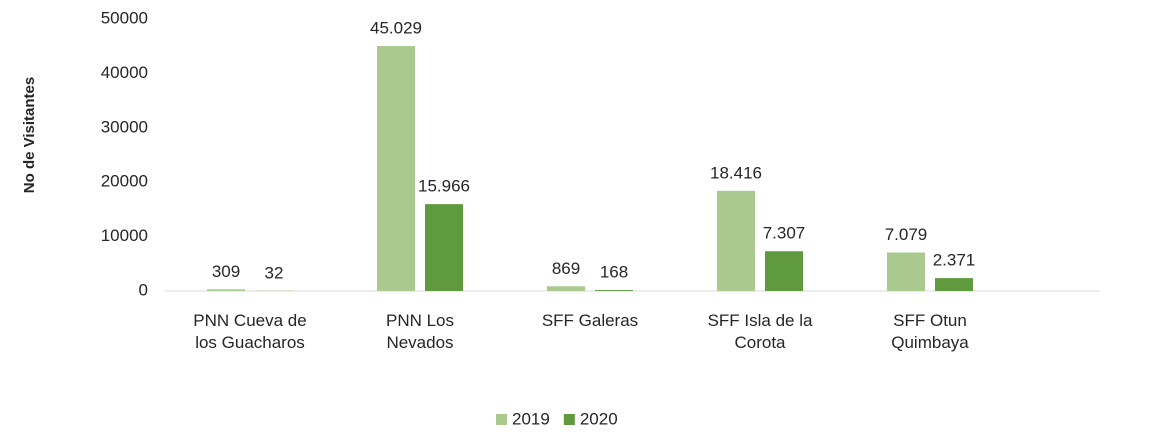  Describe the element at coordinates (784, 233) in the screenshot. I see `data-label: 7.307` at that location.